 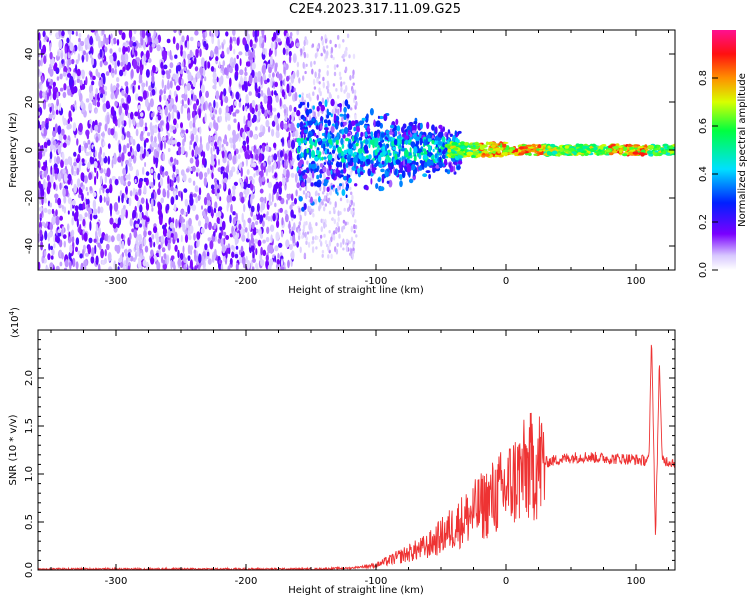 I want to click on y-tick-label: 1.5, so click(x=29, y=426).